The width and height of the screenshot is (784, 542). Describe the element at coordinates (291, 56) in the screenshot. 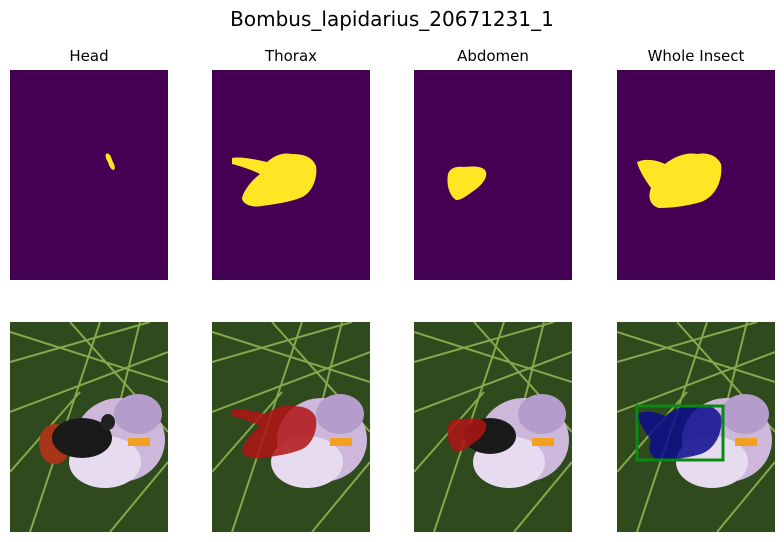

I see `panel-title-thorax: Thorax` at that location.